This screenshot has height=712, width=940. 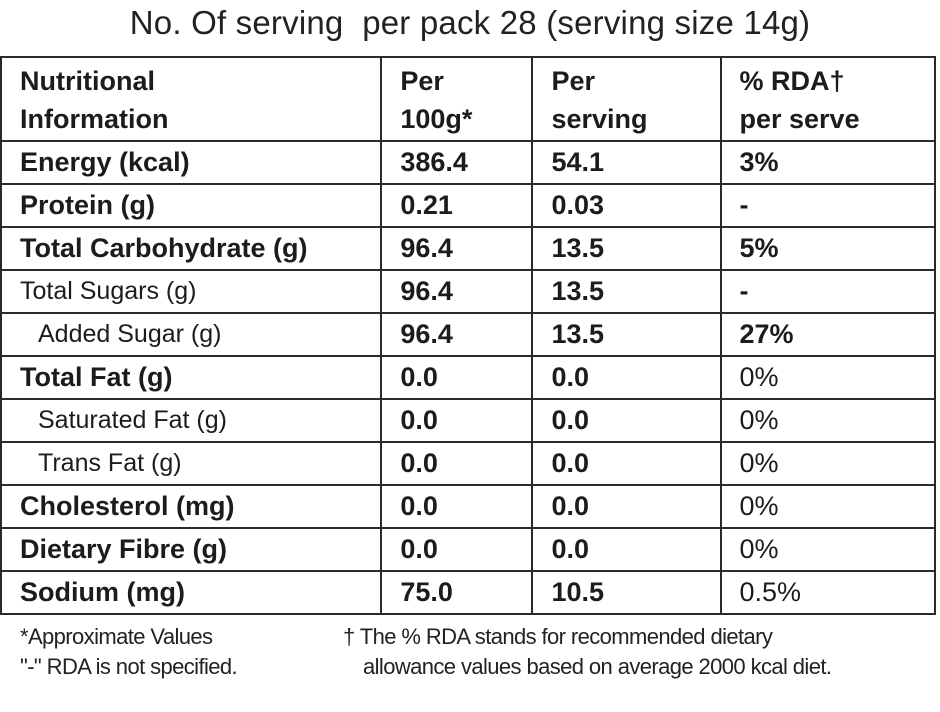 I want to click on table-row: Saturated Fat (g) 0.0 0.0 0%, so click(x=468, y=420).